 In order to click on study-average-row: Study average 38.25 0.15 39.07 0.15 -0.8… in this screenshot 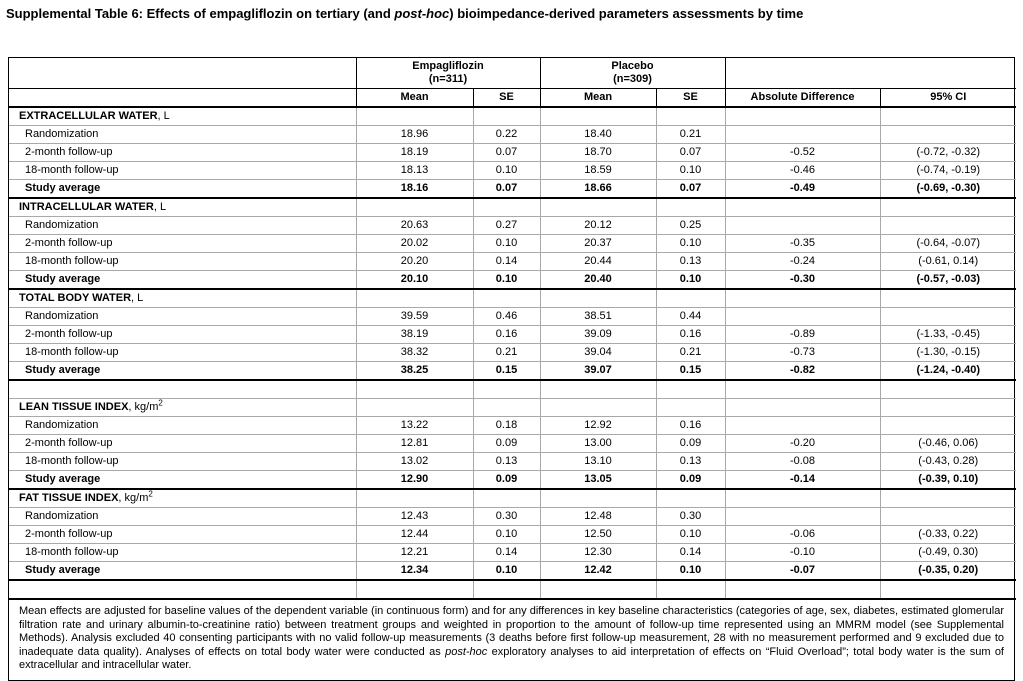, I will do `click(512, 371)`.